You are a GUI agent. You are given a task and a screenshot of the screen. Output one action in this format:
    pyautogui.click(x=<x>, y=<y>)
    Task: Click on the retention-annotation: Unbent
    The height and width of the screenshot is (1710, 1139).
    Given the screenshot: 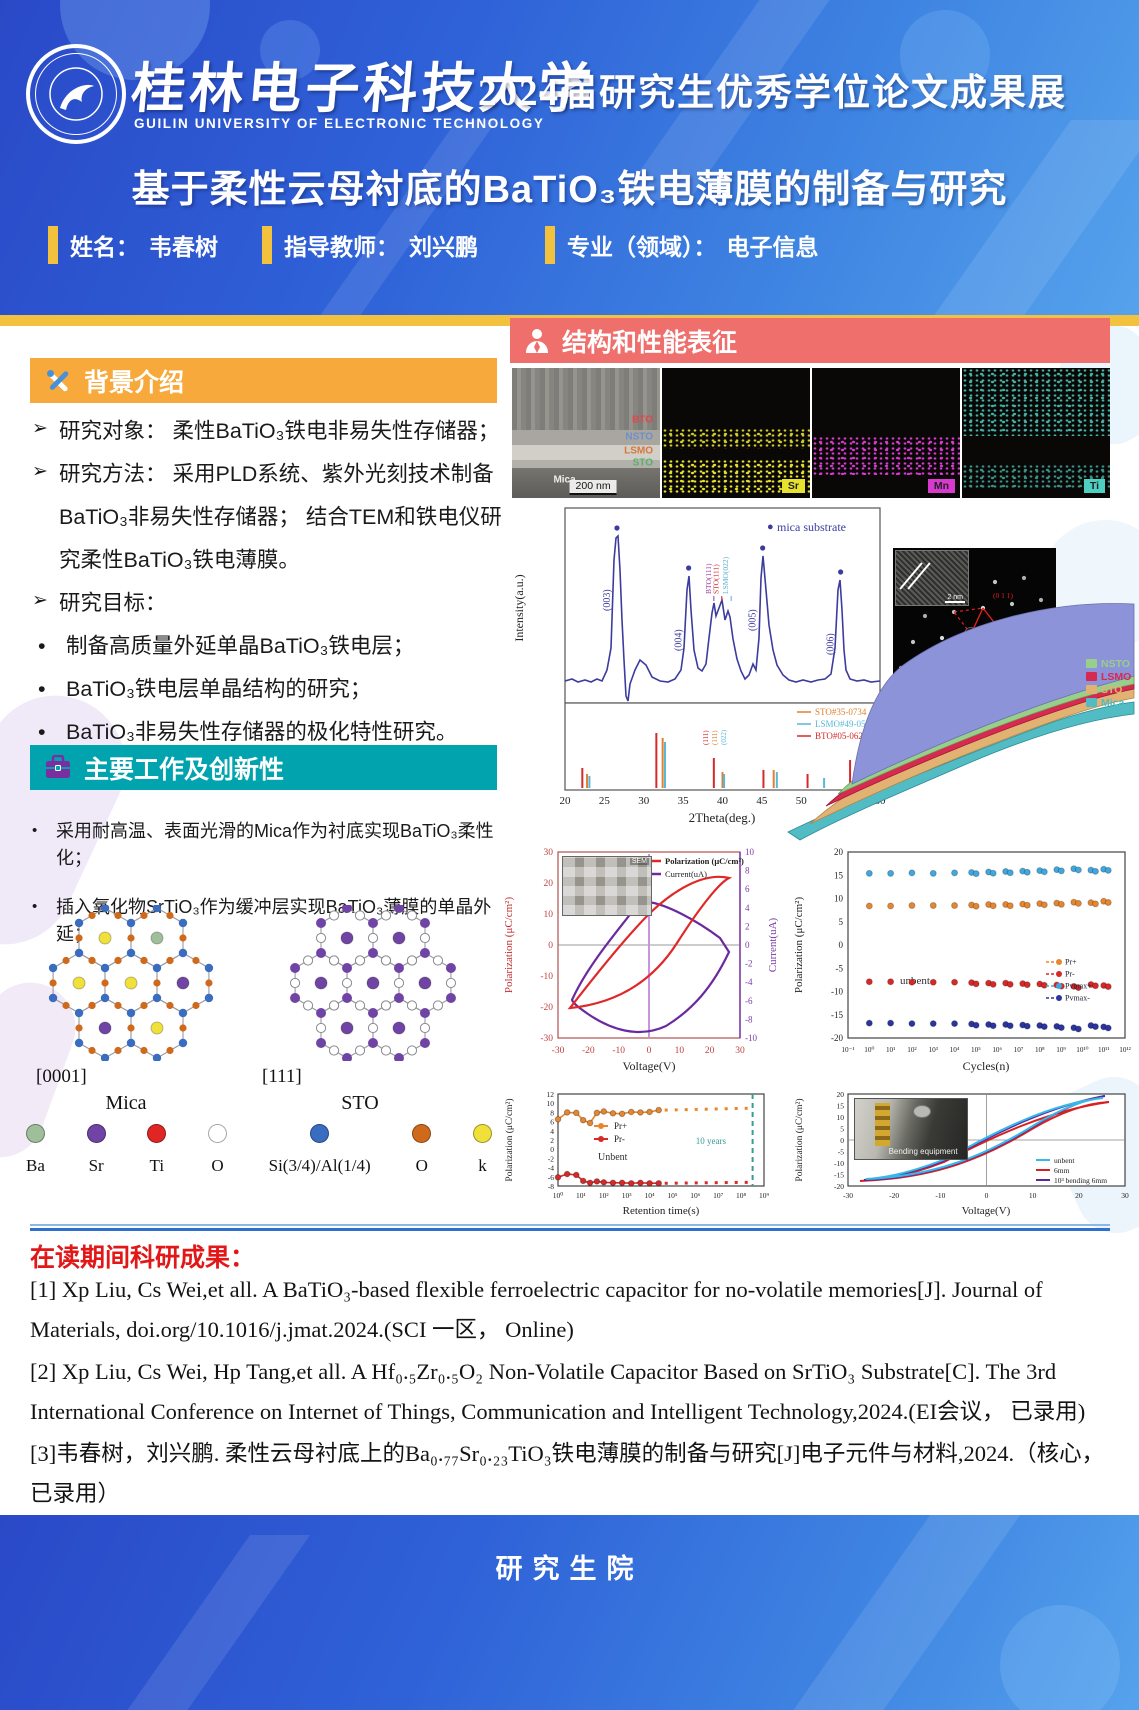 What is the action you would take?
    pyautogui.click(x=613, y=1157)
    